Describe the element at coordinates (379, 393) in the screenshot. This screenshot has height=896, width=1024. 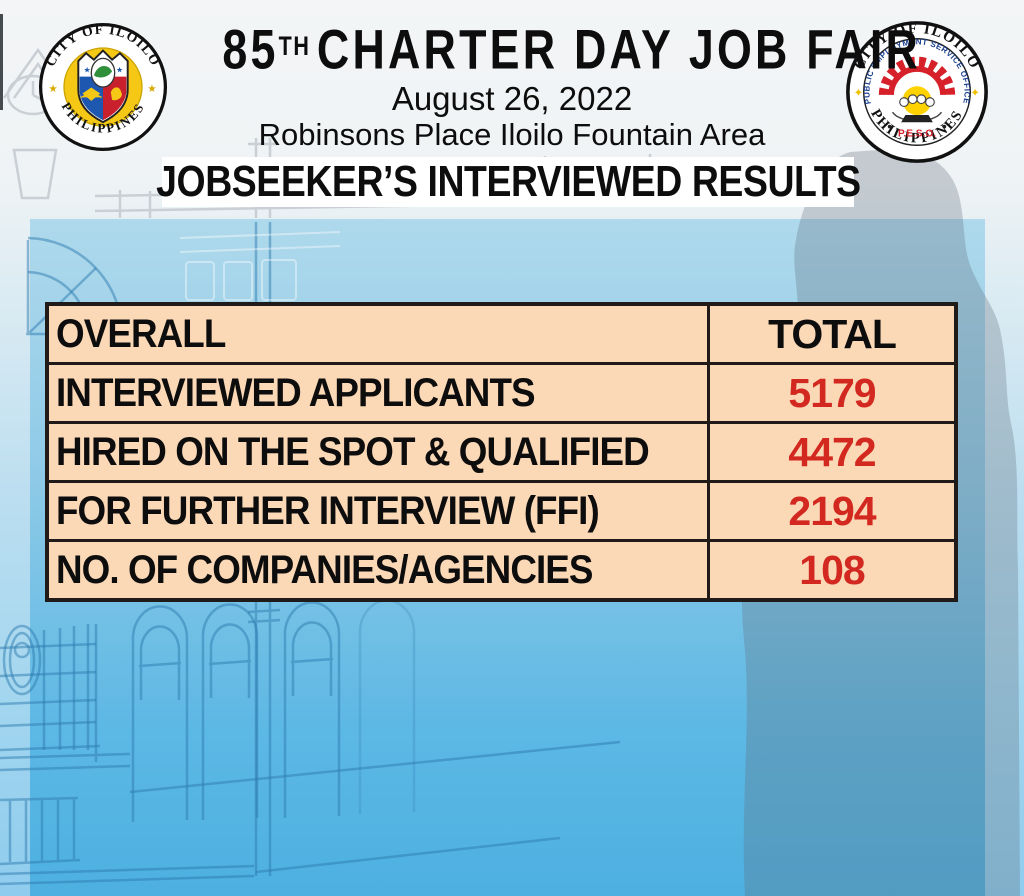
I see `row-label: INTERVIEWED APPLICANTS` at that location.